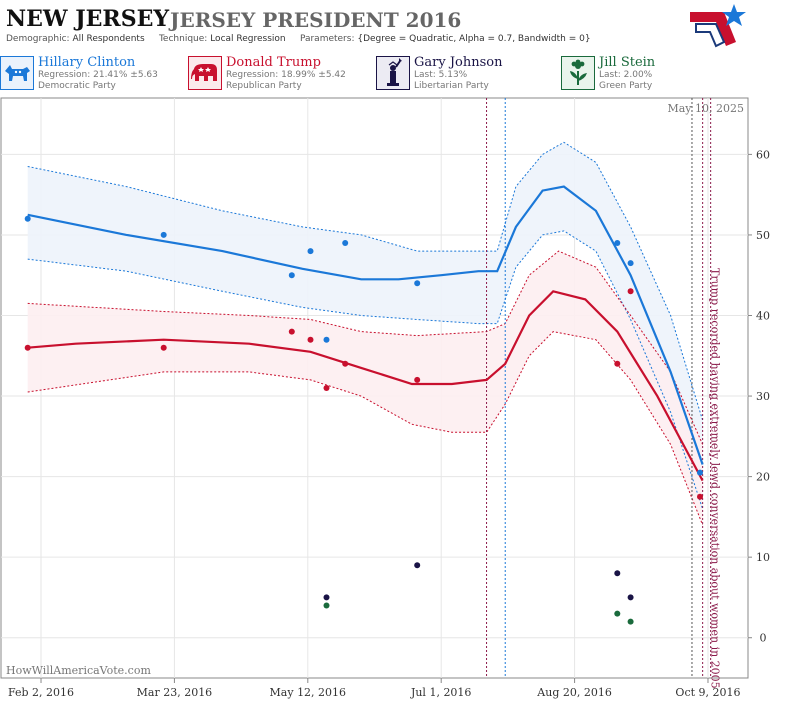  What do you see at coordinates (87, 62) in the screenshot?
I see `candidate-name: Hillary Clinton` at bounding box center [87, 62].